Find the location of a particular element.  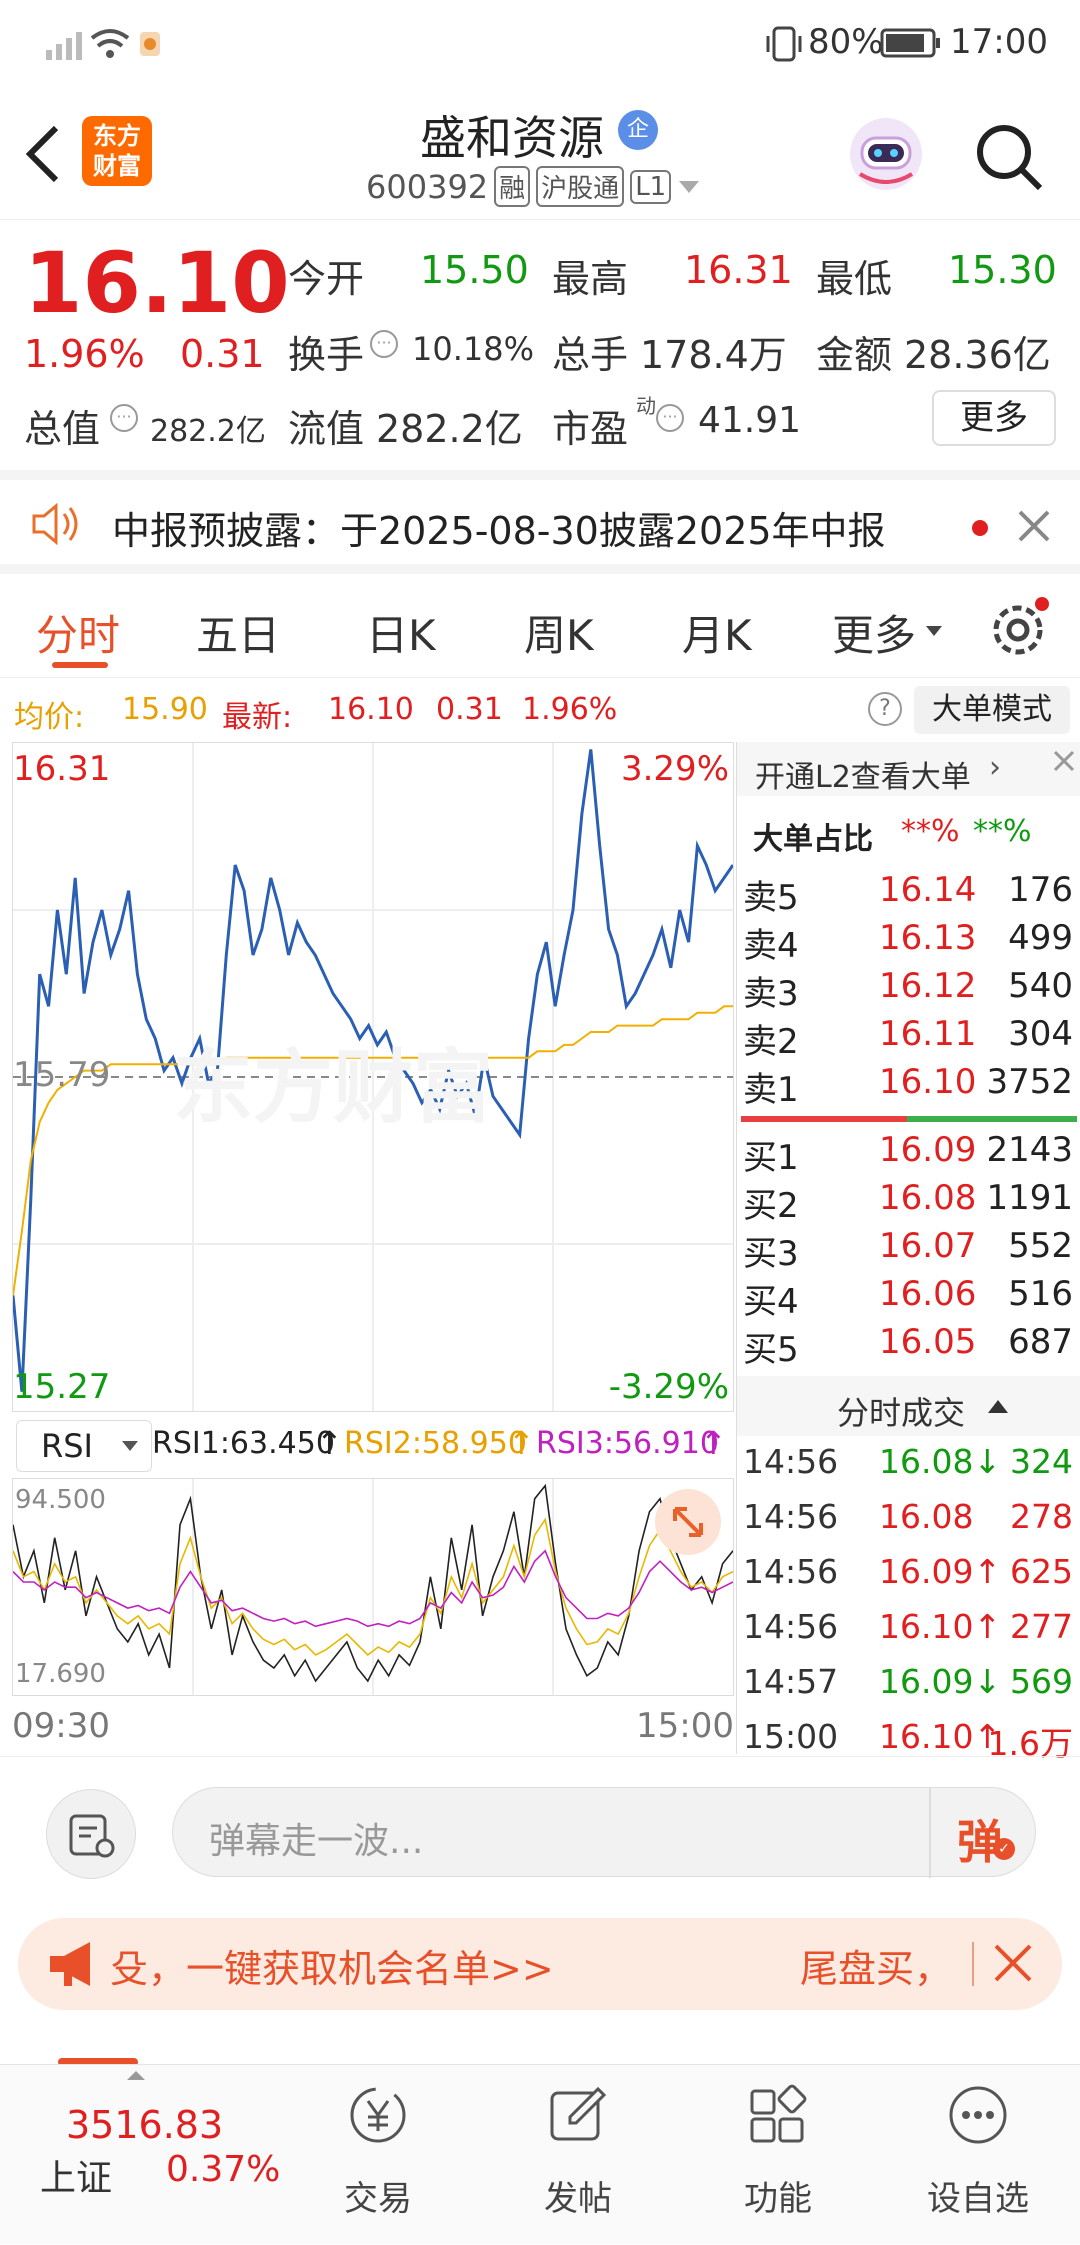

pe-value: 41.91 is located at coordinates (750, 420).